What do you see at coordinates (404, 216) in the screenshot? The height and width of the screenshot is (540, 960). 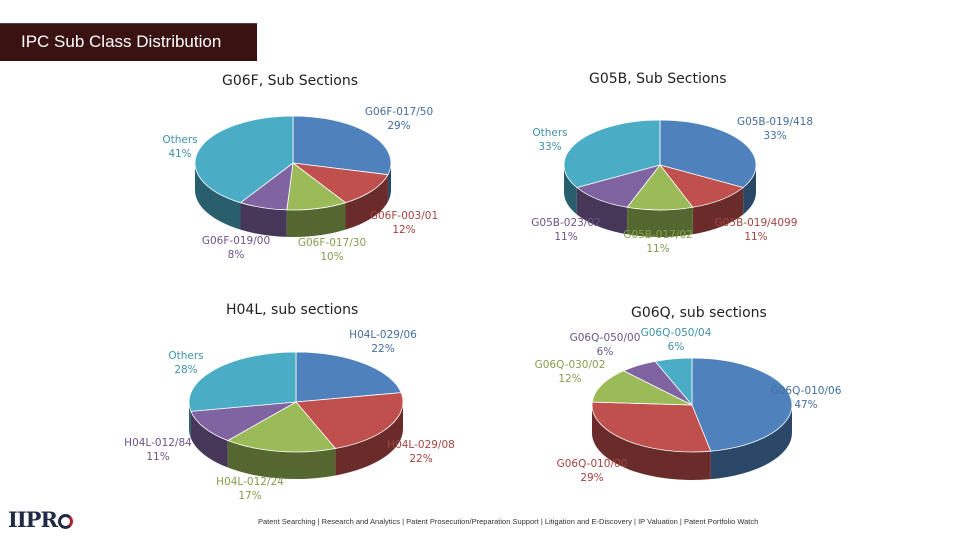 I see `data-label-name: G06F-003/01` at bounding box center [404, 216].